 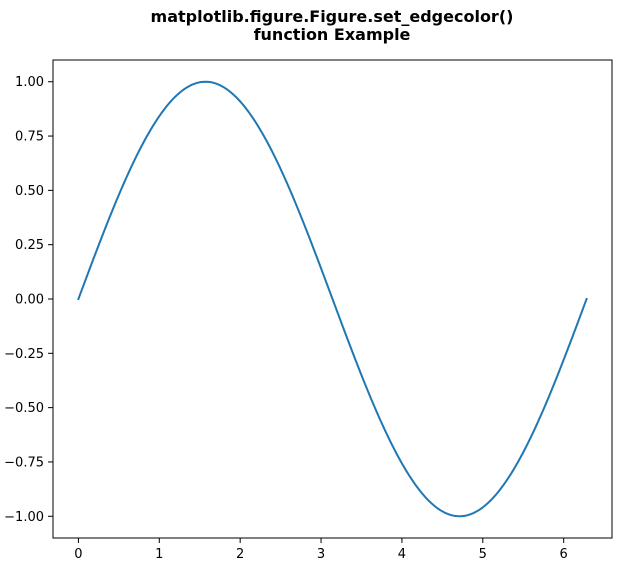 I want to click on y-tick-label: −0.75, so click(x=24, y=462).